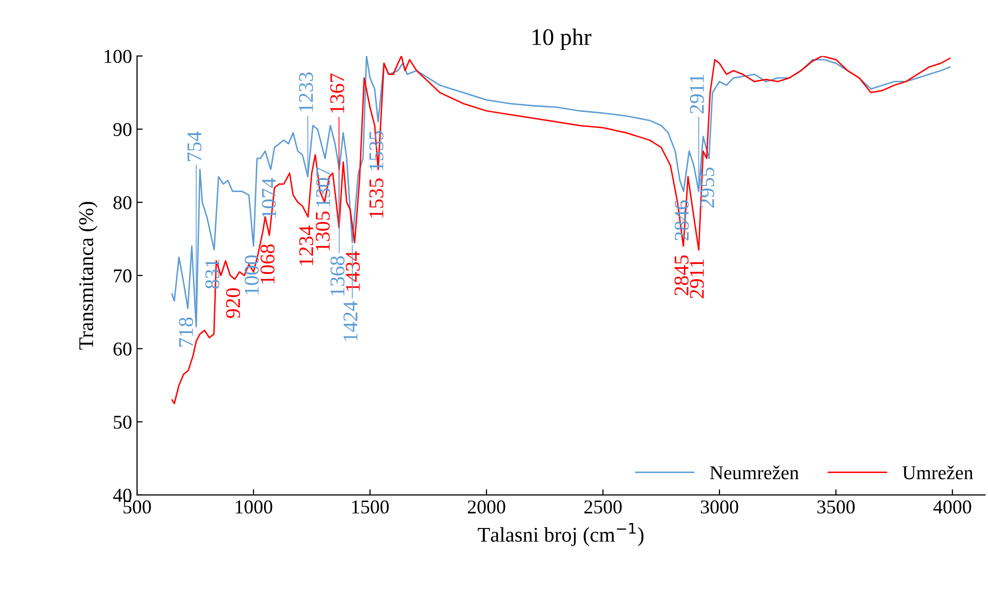  I want to click on annotation: 1424, so click(351, 321).